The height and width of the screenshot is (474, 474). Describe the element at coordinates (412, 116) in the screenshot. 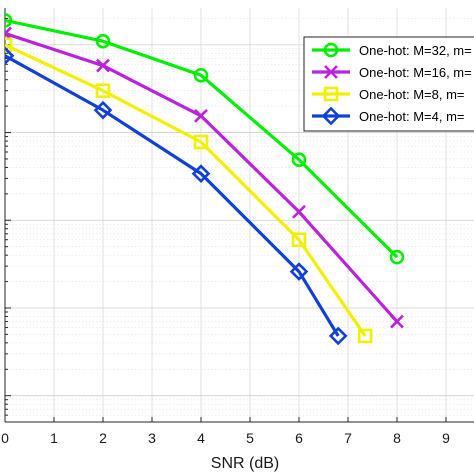

I see `legend-label: One-hot: M=4, m=` at that location.